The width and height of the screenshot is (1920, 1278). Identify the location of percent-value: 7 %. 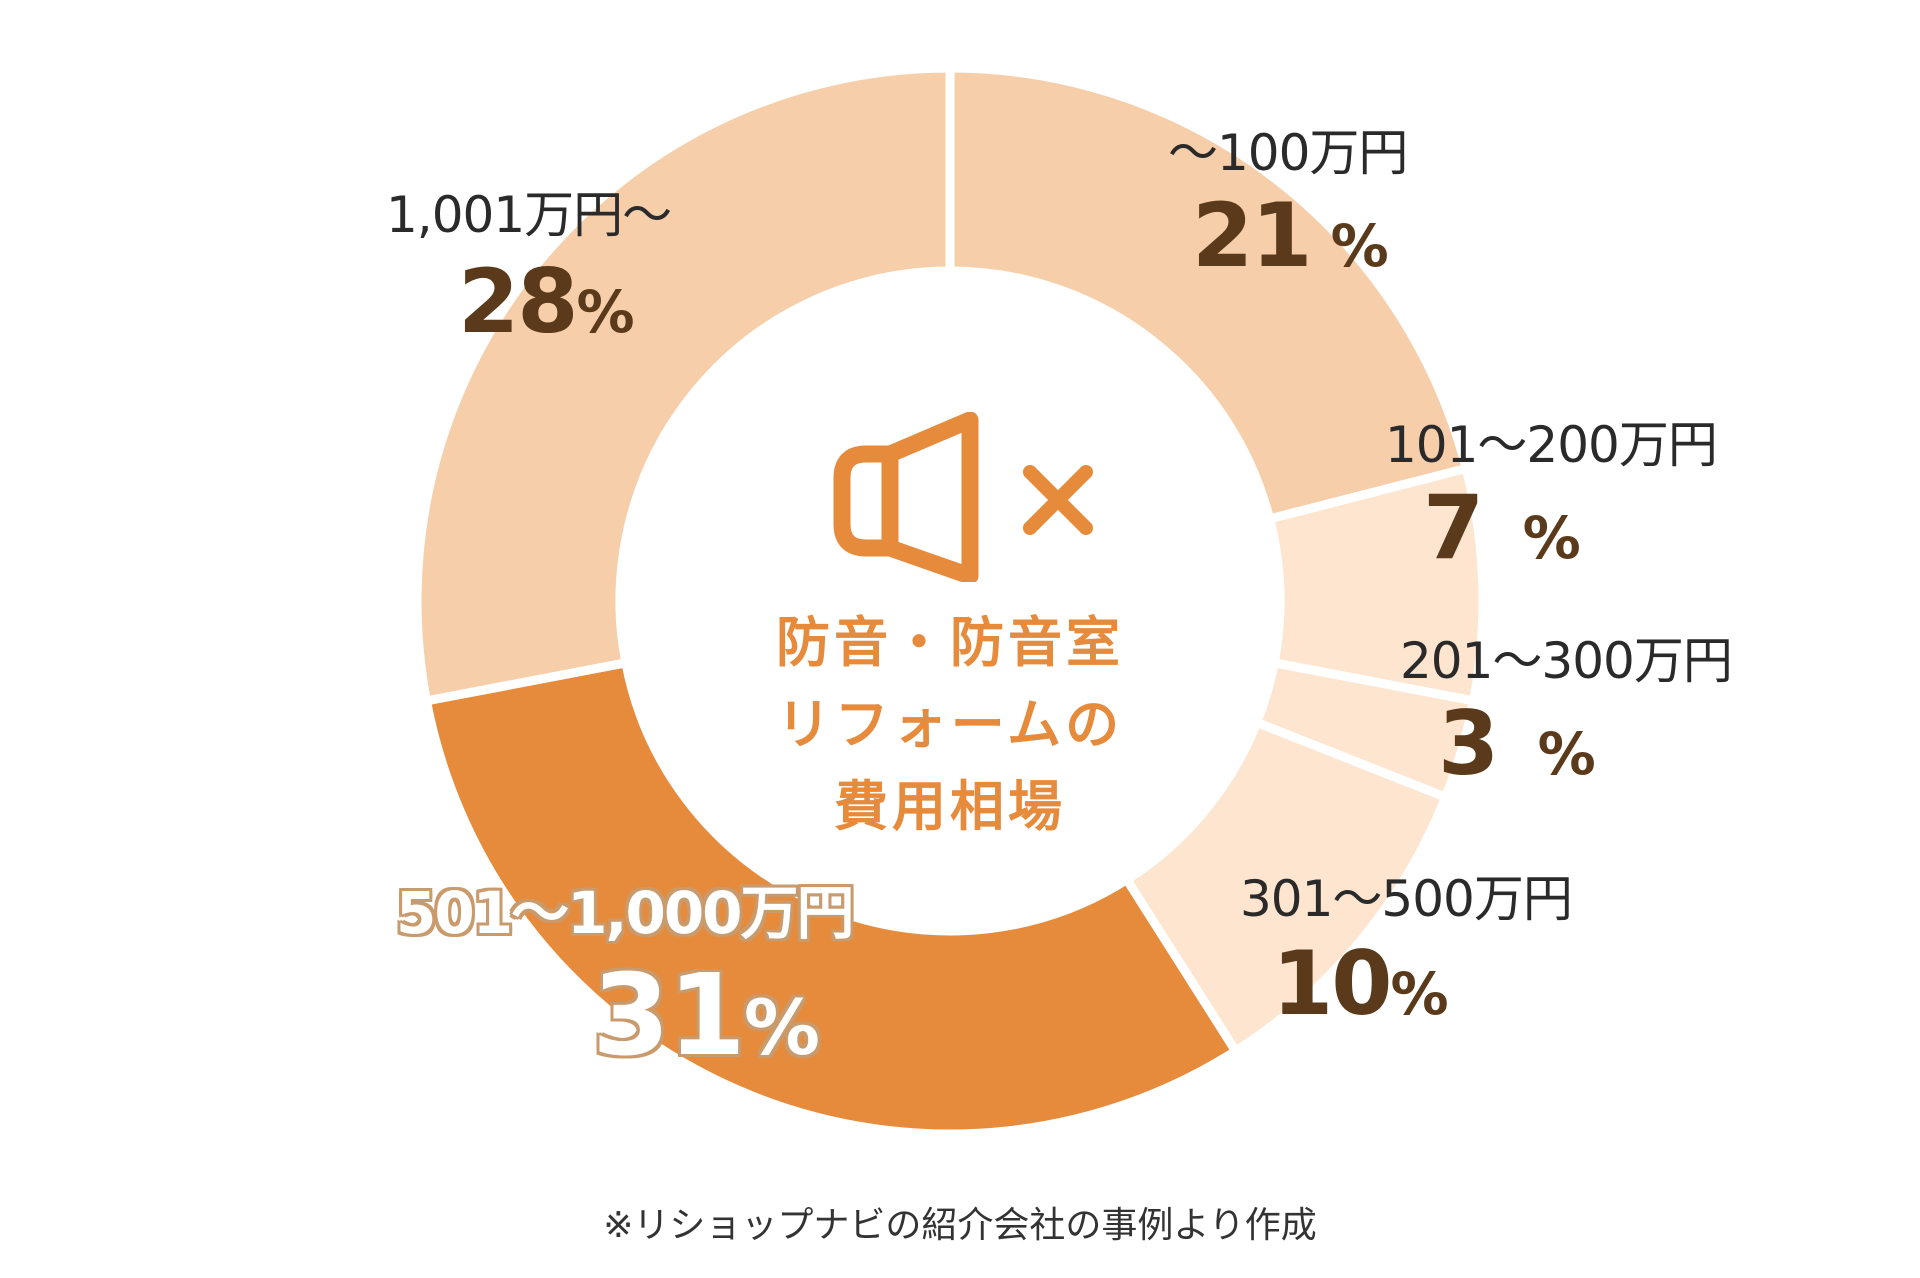
(1502, 527).